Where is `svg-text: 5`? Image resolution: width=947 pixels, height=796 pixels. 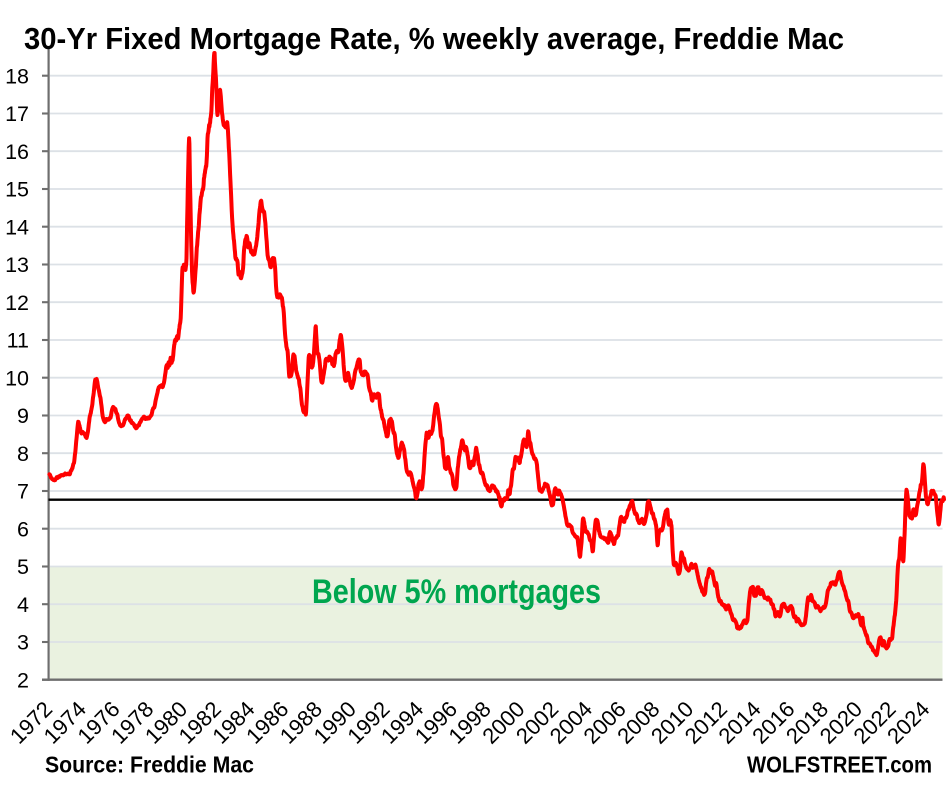 svg-text: 5 is located at coordinates (23, 567).